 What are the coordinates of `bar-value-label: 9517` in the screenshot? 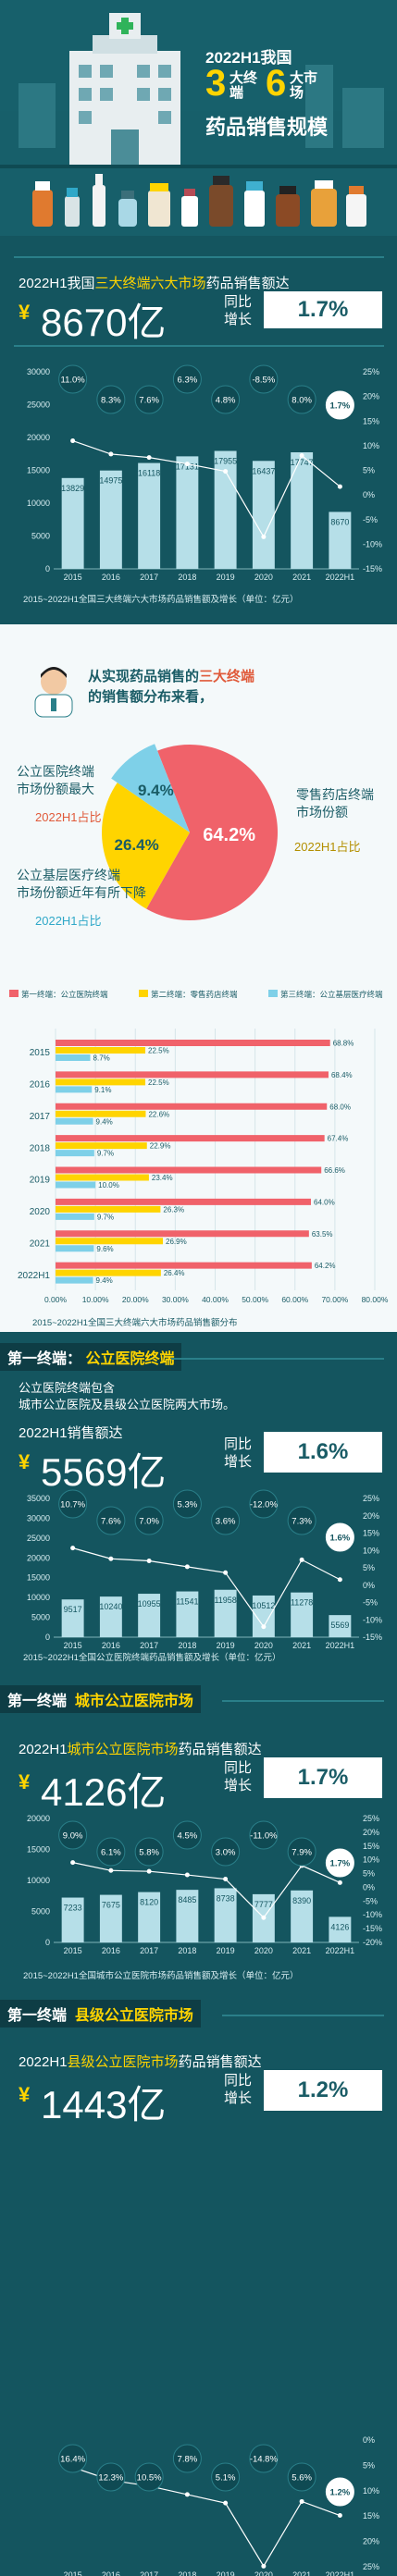 It's located at (73, 1609).